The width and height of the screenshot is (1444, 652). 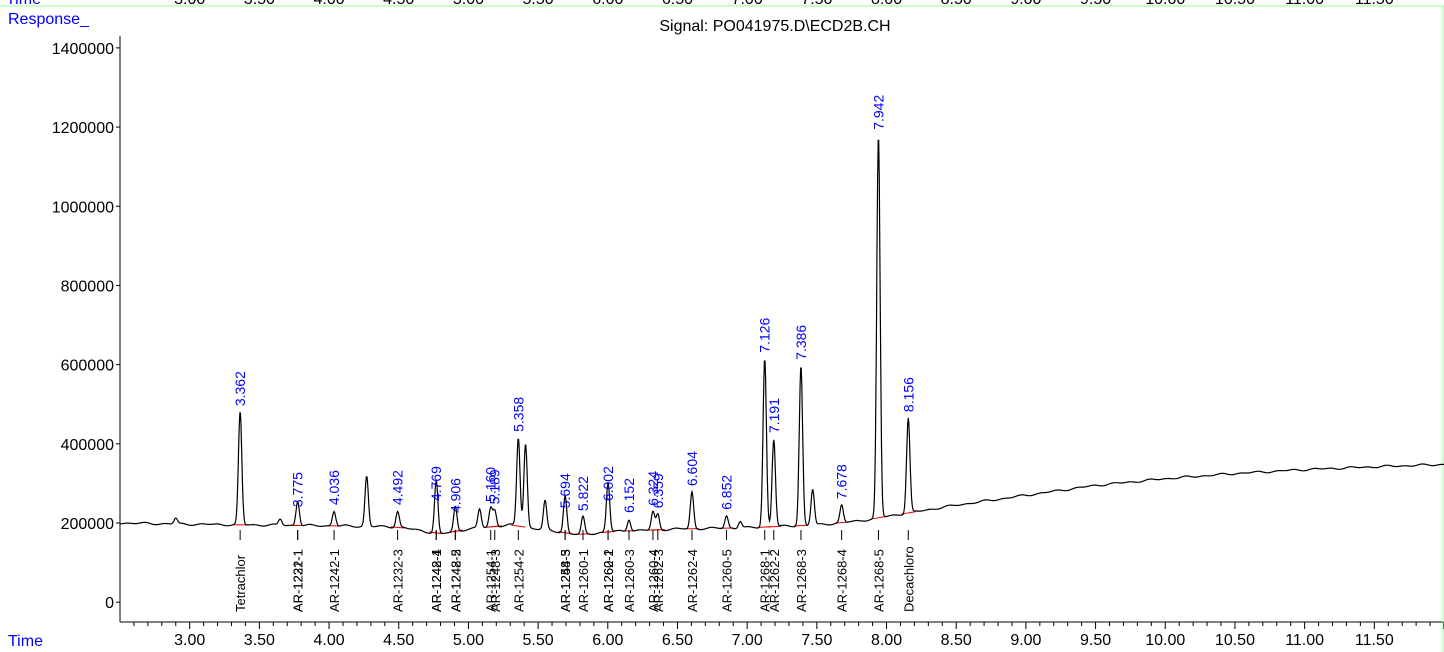 I want to click on x-tick-label: 5.00, so click(x=468, y=640).